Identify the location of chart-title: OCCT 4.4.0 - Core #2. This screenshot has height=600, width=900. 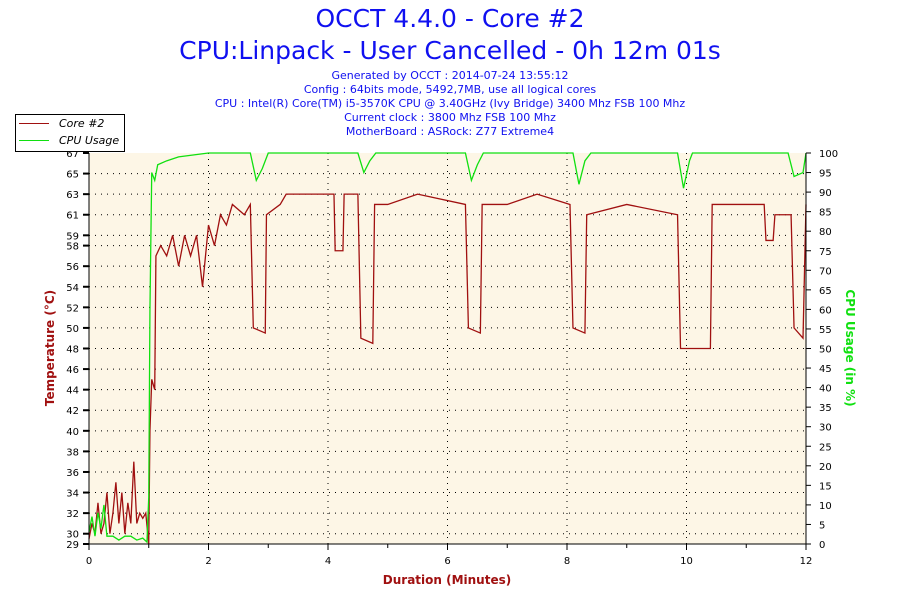
(450, 18).